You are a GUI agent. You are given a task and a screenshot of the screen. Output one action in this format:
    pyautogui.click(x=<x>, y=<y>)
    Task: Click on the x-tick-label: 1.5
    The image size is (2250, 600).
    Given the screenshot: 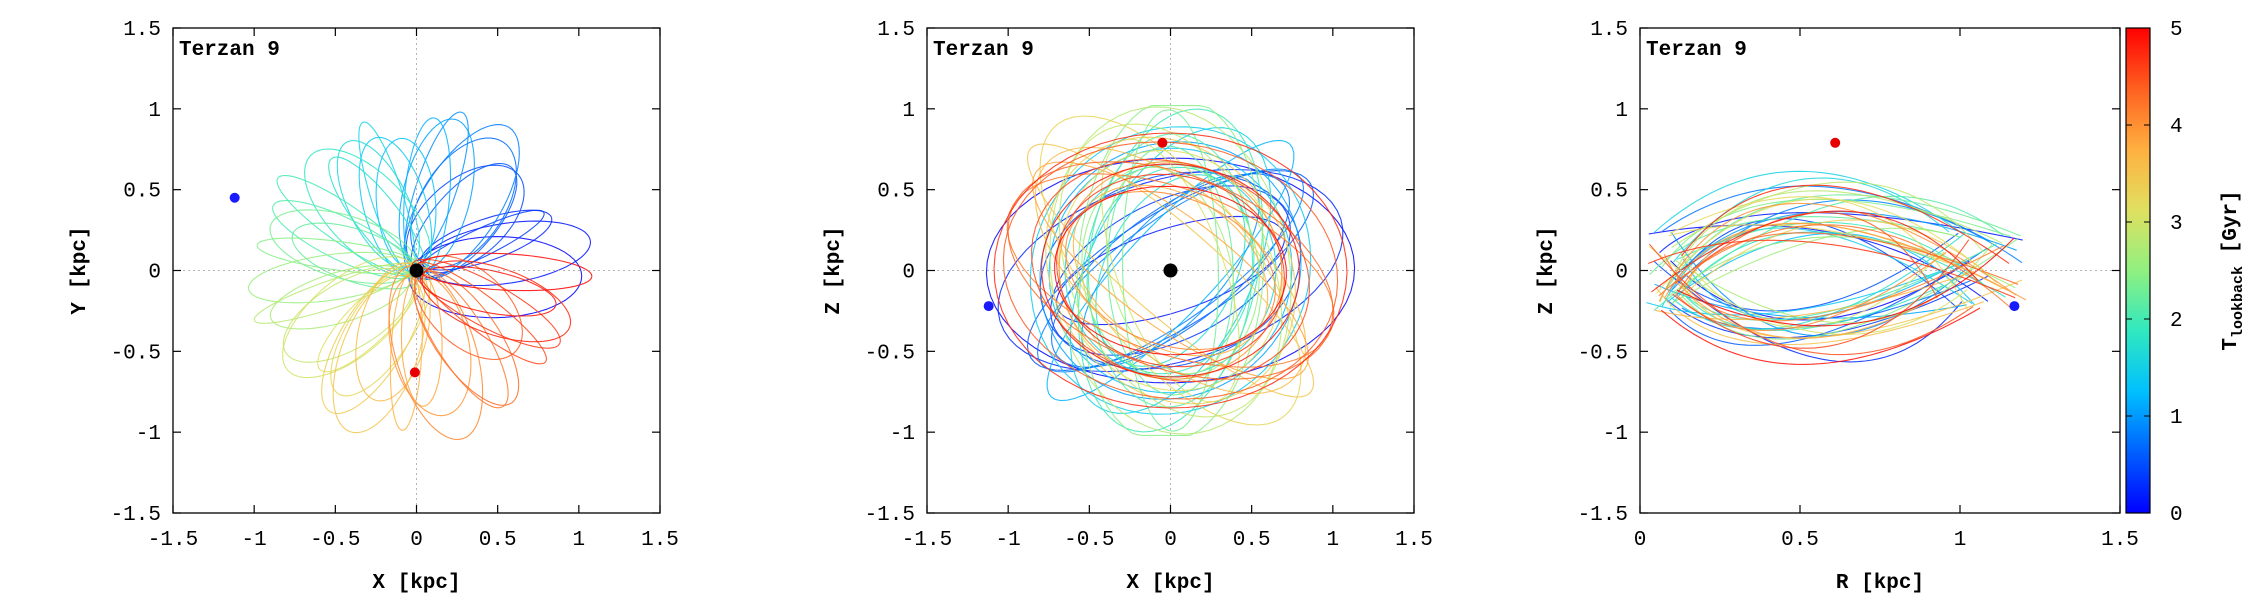 What is the action you would take?
    pyautogui.click(x=1414, y=540)
    